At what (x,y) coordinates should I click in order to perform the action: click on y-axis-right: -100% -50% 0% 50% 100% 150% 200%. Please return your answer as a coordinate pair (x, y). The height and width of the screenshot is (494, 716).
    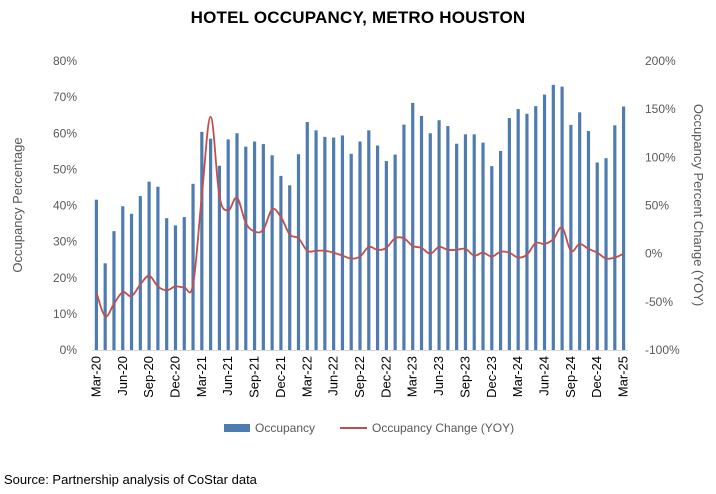
    Looking at the image, I should click on (662, 205).